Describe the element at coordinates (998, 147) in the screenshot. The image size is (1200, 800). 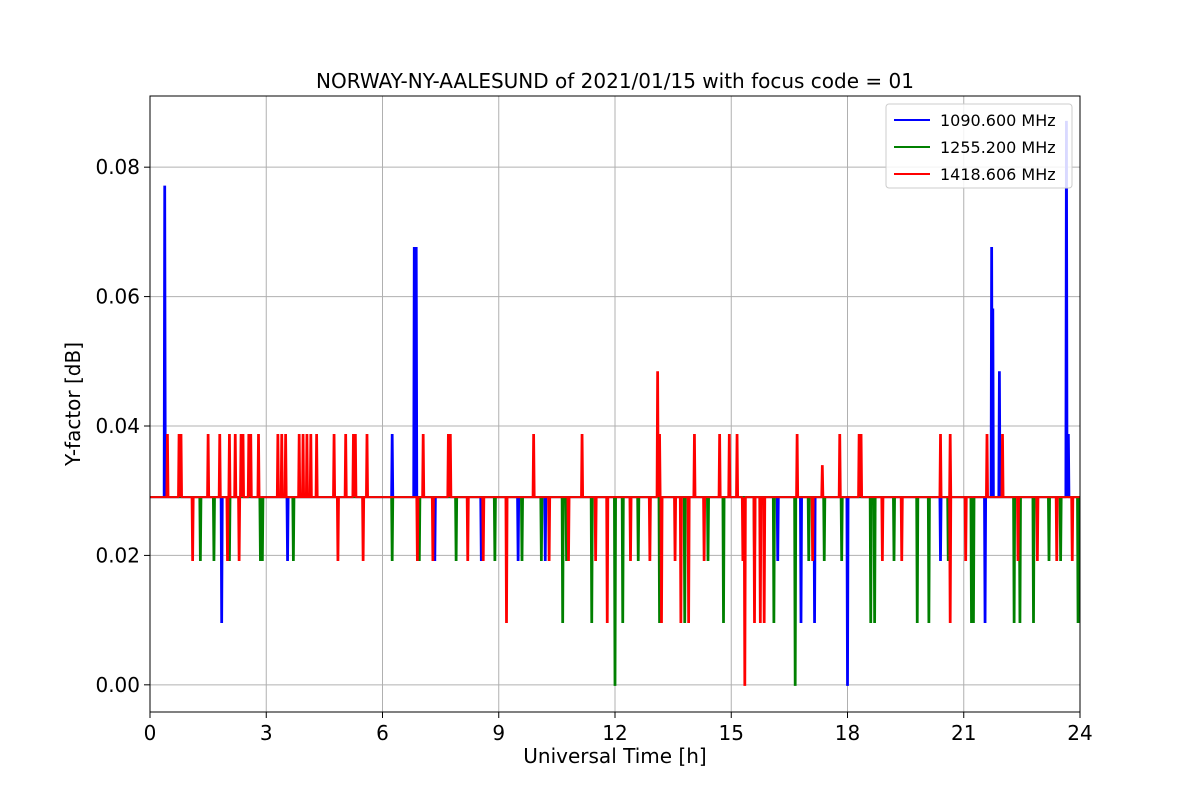
I see `legend-entry: 1255.200 MHz` at that location.